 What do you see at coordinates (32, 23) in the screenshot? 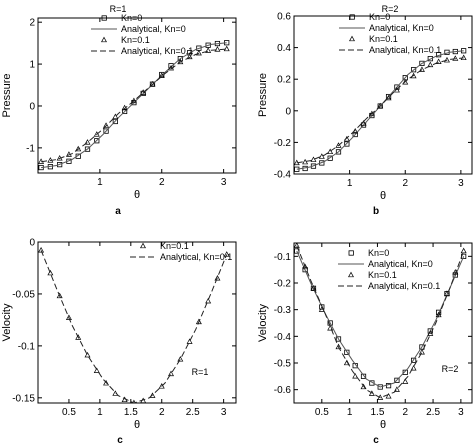
I see `y-tick-label: 2` at bounding box center [32, 23].